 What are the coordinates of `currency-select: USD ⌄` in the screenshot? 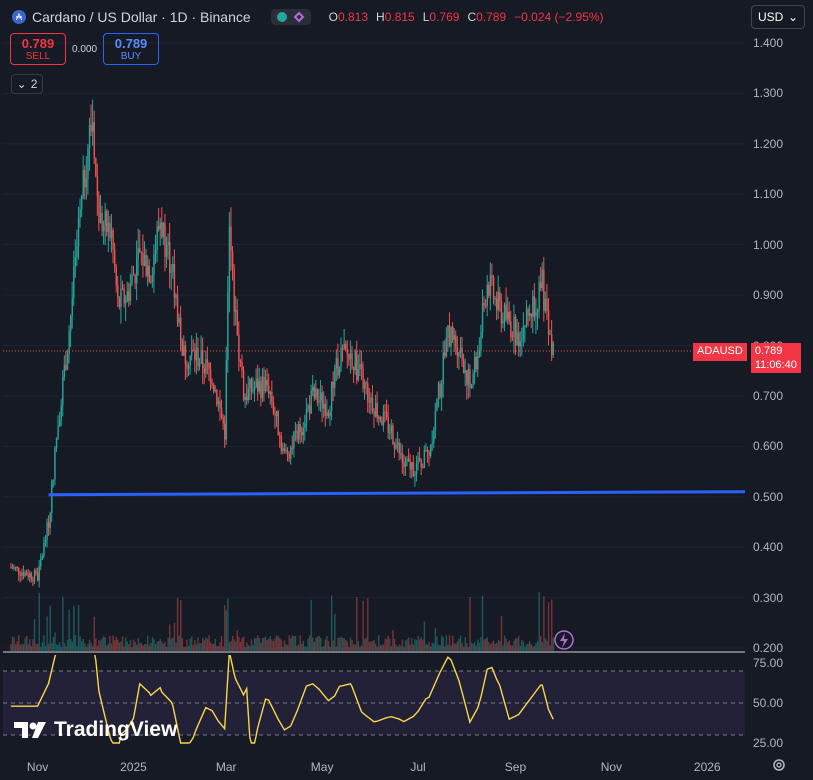 It's located at (778, 17).